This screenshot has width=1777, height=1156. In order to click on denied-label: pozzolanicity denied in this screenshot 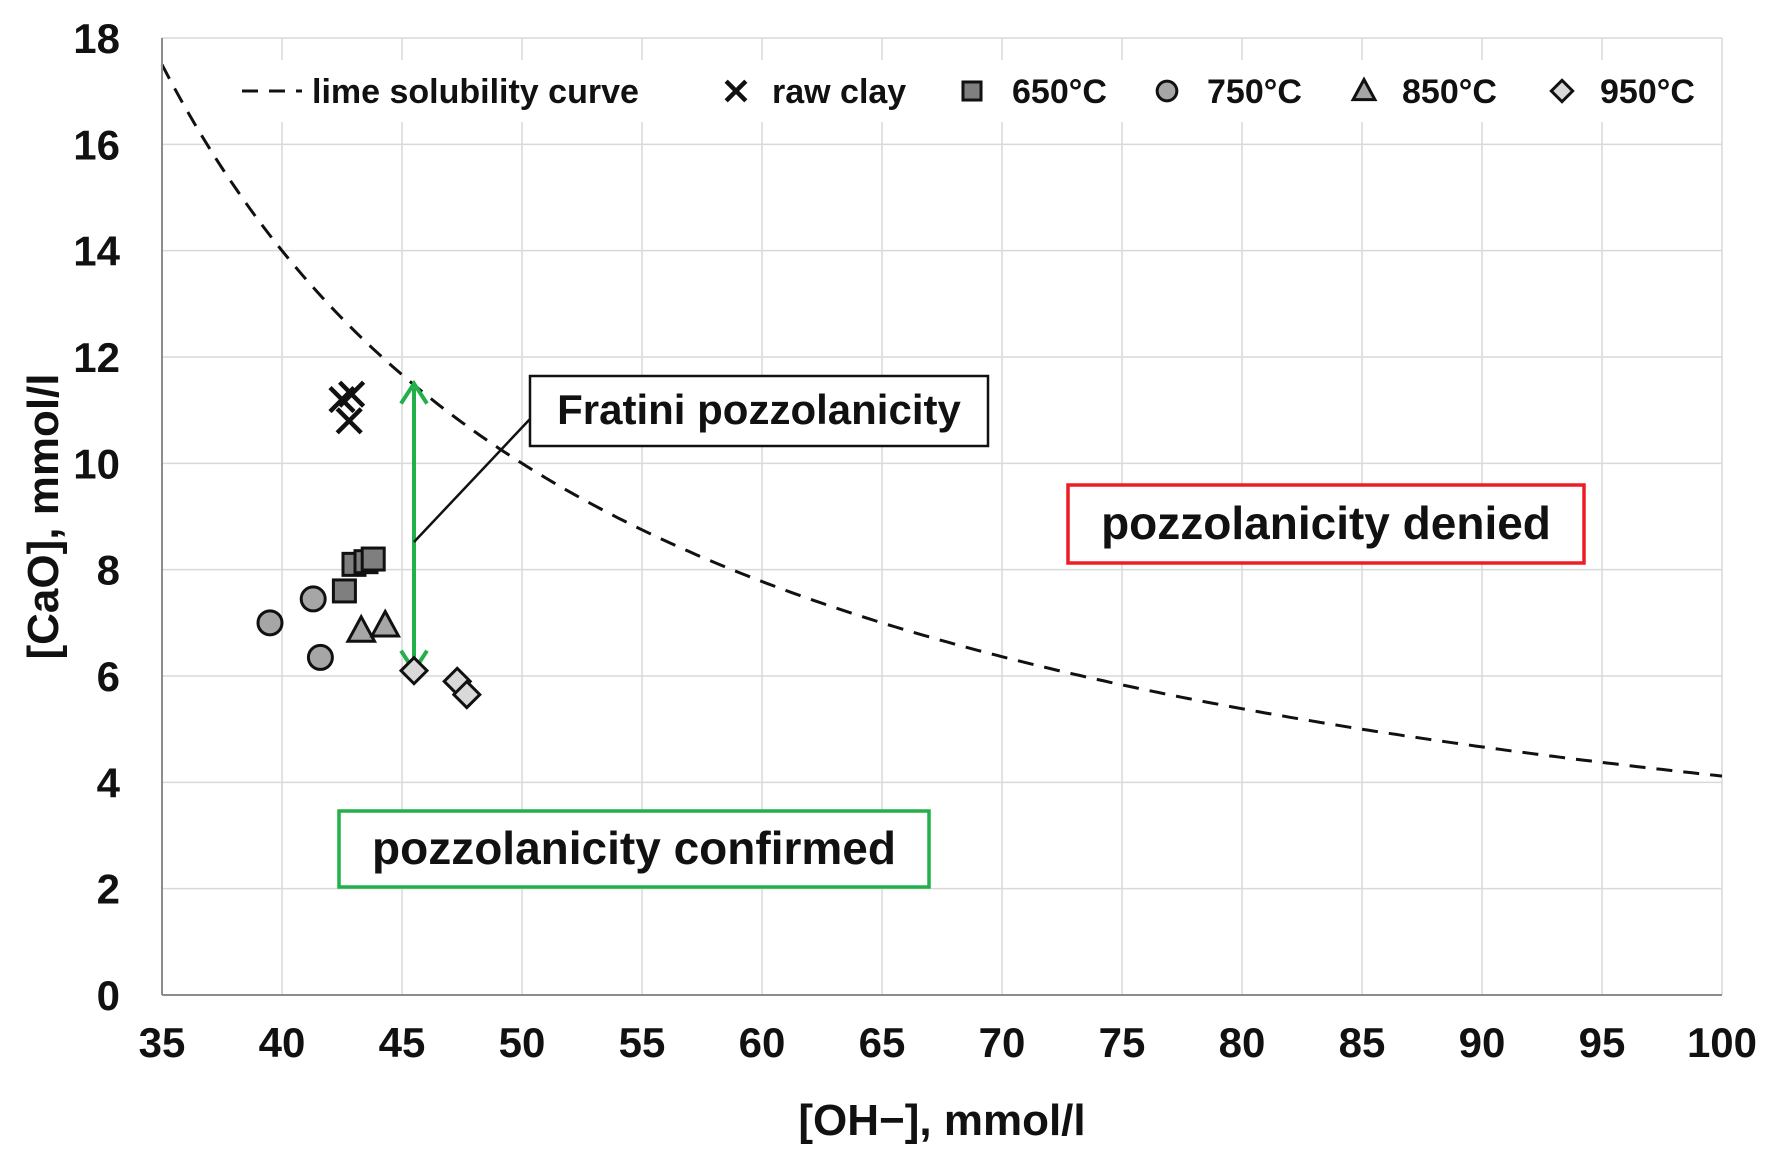, I will do `click(1326, 523)`.